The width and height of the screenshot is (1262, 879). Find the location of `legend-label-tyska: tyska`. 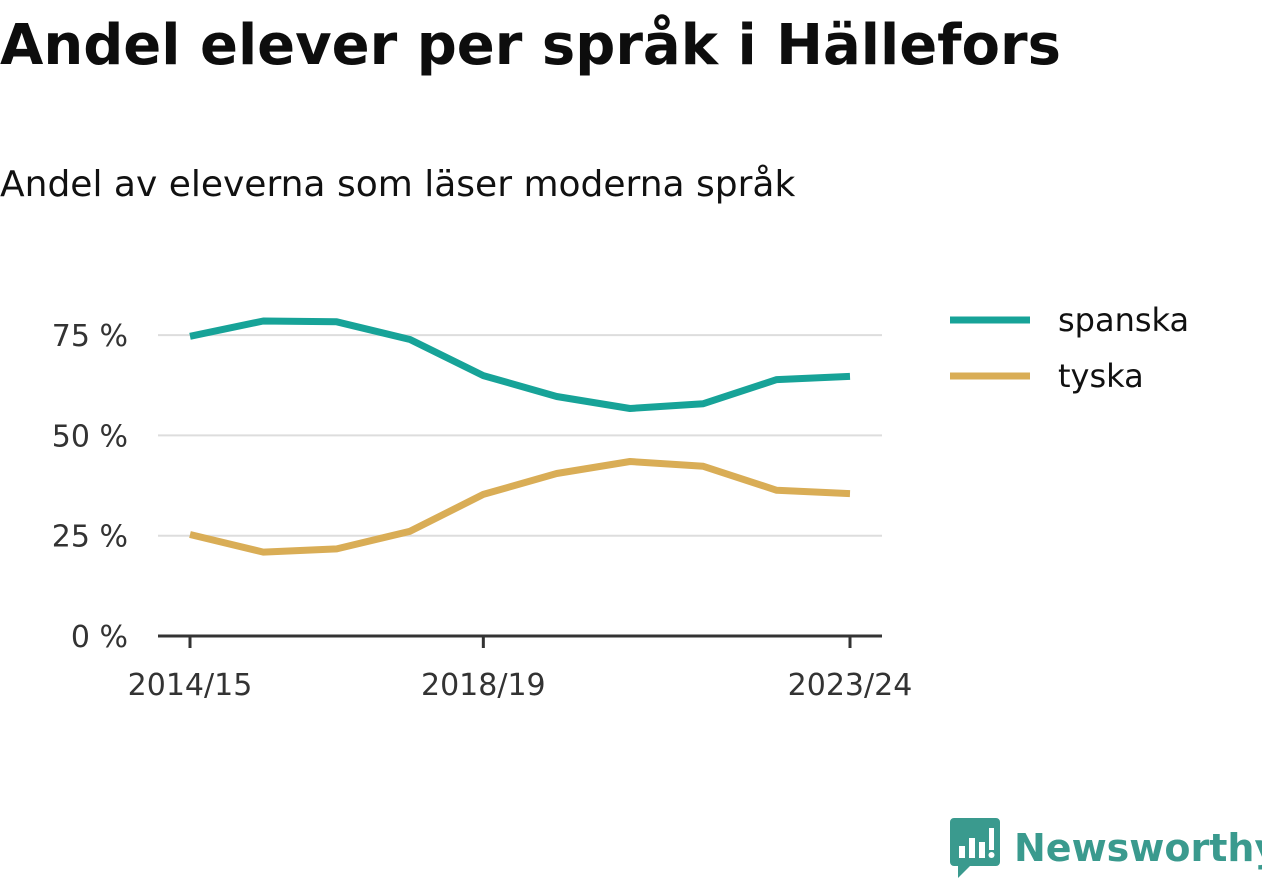

legend-label-tyska: tyska is located at coordinates (1101, 376).